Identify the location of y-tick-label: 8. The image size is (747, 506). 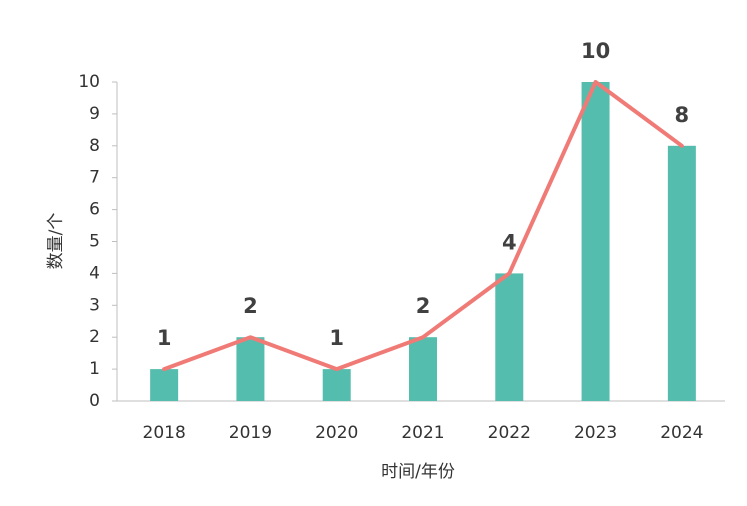
(94, 146).